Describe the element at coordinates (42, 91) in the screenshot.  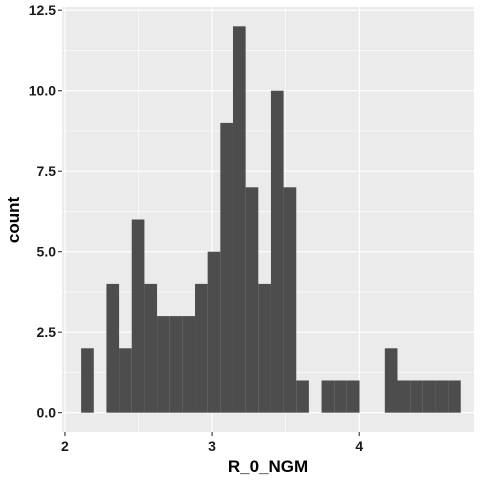
I see `y-tick-label: 10.0` at that location.